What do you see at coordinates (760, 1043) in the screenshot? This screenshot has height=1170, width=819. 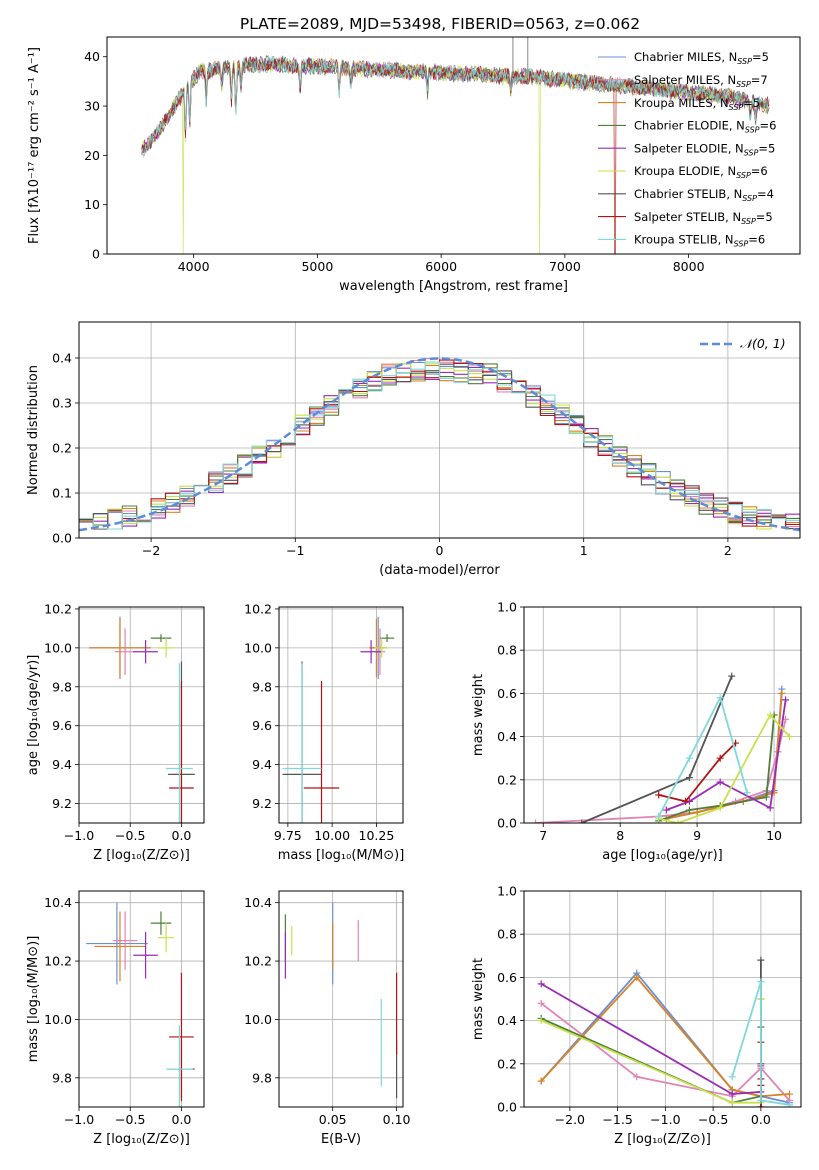 I see `weight-series` at bounding box center [760, 1043].